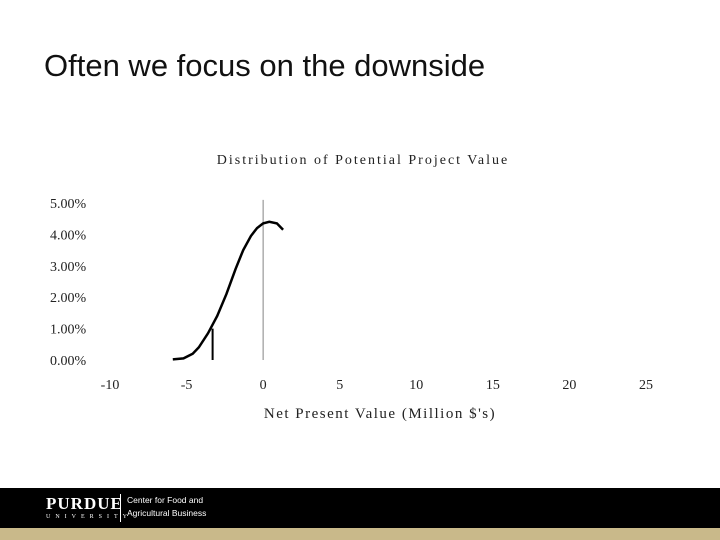 Image resolution: width=720 pixels, height=540 pixels. What do you see at coordinates (187, 385) in the screenshot?
I see `x-tick-label: -5` at bounding box center [187, 385].